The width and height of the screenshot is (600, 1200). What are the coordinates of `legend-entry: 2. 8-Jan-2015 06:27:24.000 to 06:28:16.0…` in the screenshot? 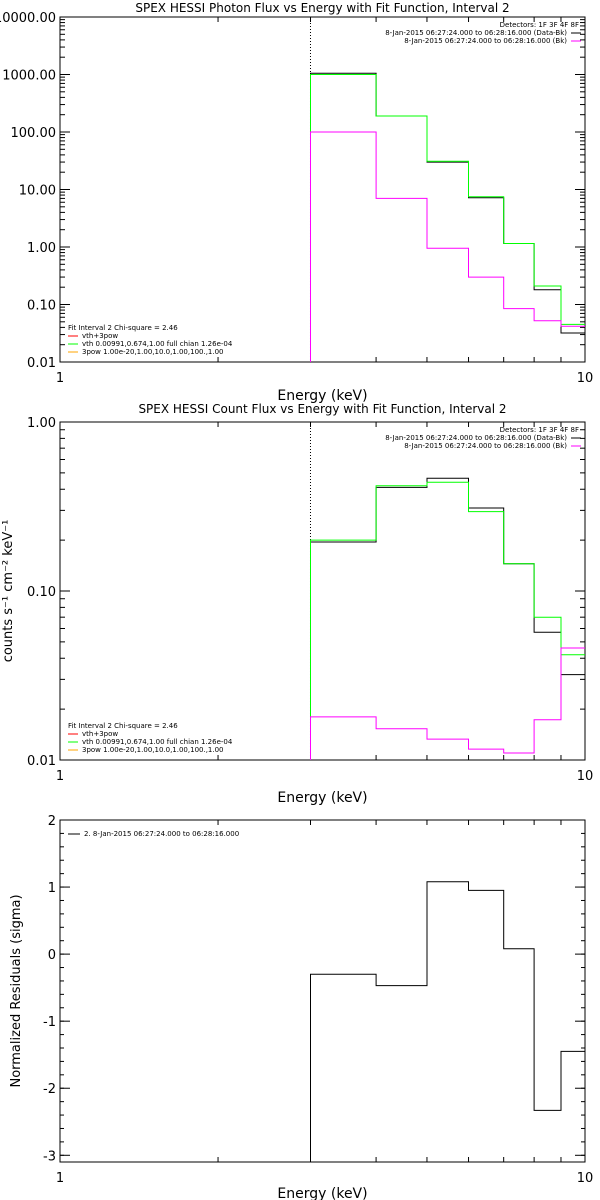 It's located at (161, 834).